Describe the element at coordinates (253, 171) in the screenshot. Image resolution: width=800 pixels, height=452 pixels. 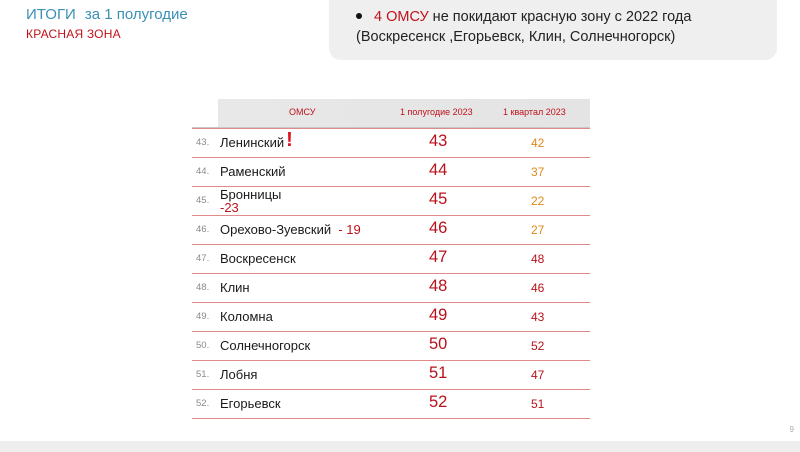
I see `row-name: Раменский` at that location.